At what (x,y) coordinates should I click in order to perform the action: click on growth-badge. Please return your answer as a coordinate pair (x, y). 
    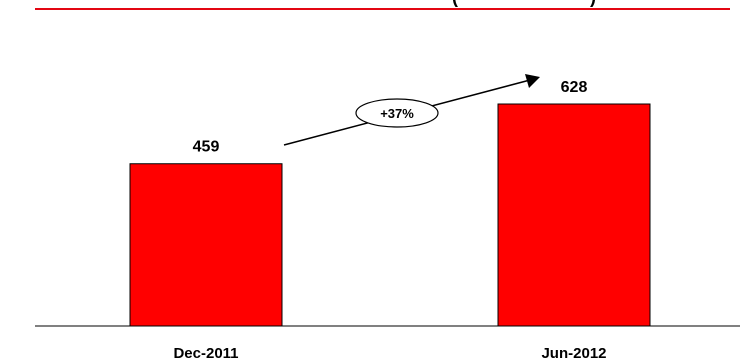
    Looking at the image, I should click on (397, 113).